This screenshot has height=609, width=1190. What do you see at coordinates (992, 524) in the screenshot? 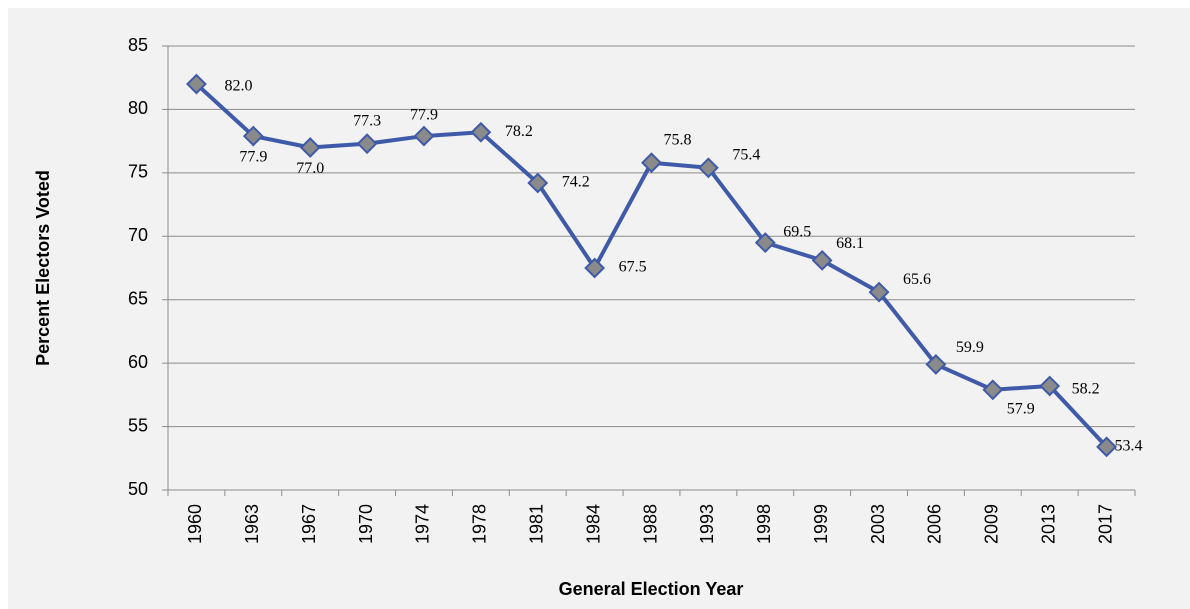
I see `x-tick-label: 2009` at bounding box center [992, 524].